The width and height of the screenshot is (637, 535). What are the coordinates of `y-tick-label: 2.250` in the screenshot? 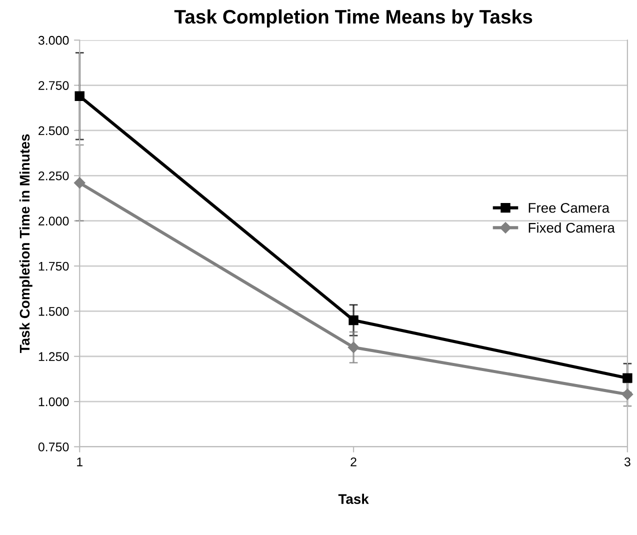 It's located at (53, 175).